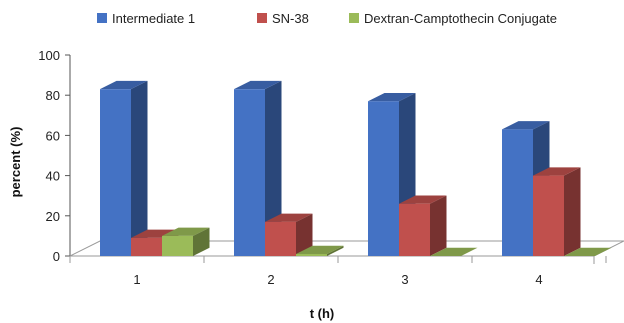  I want to click on x-tick-label: 1, so click(136, 279).